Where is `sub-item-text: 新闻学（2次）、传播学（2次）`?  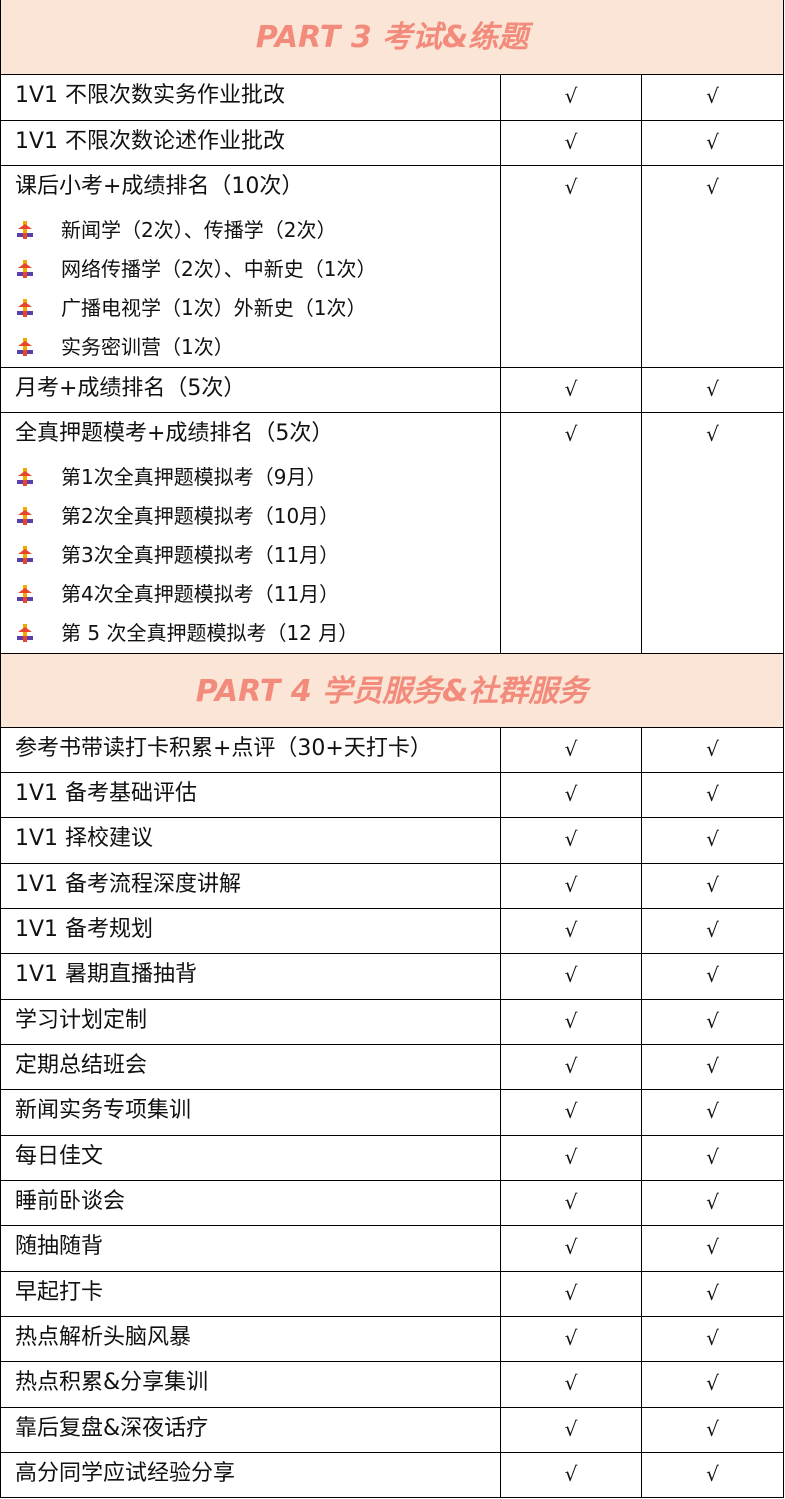
sub-item-text: 新闻学（2次）、传播学（2次） is located at coordinates (199, 229).